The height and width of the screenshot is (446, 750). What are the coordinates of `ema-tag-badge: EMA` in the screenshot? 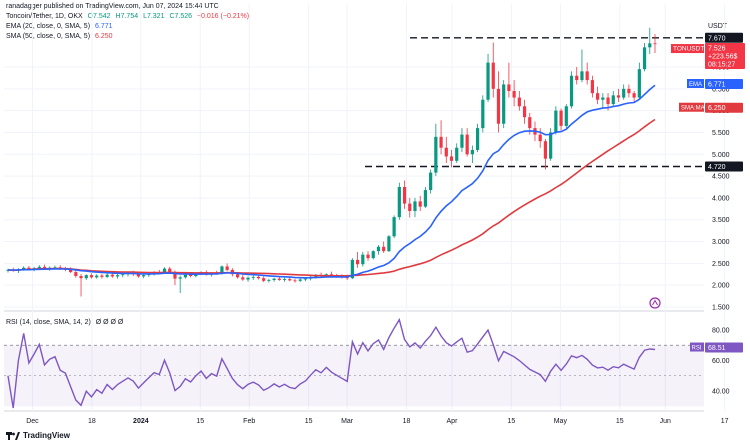 It's located at (695, 83).